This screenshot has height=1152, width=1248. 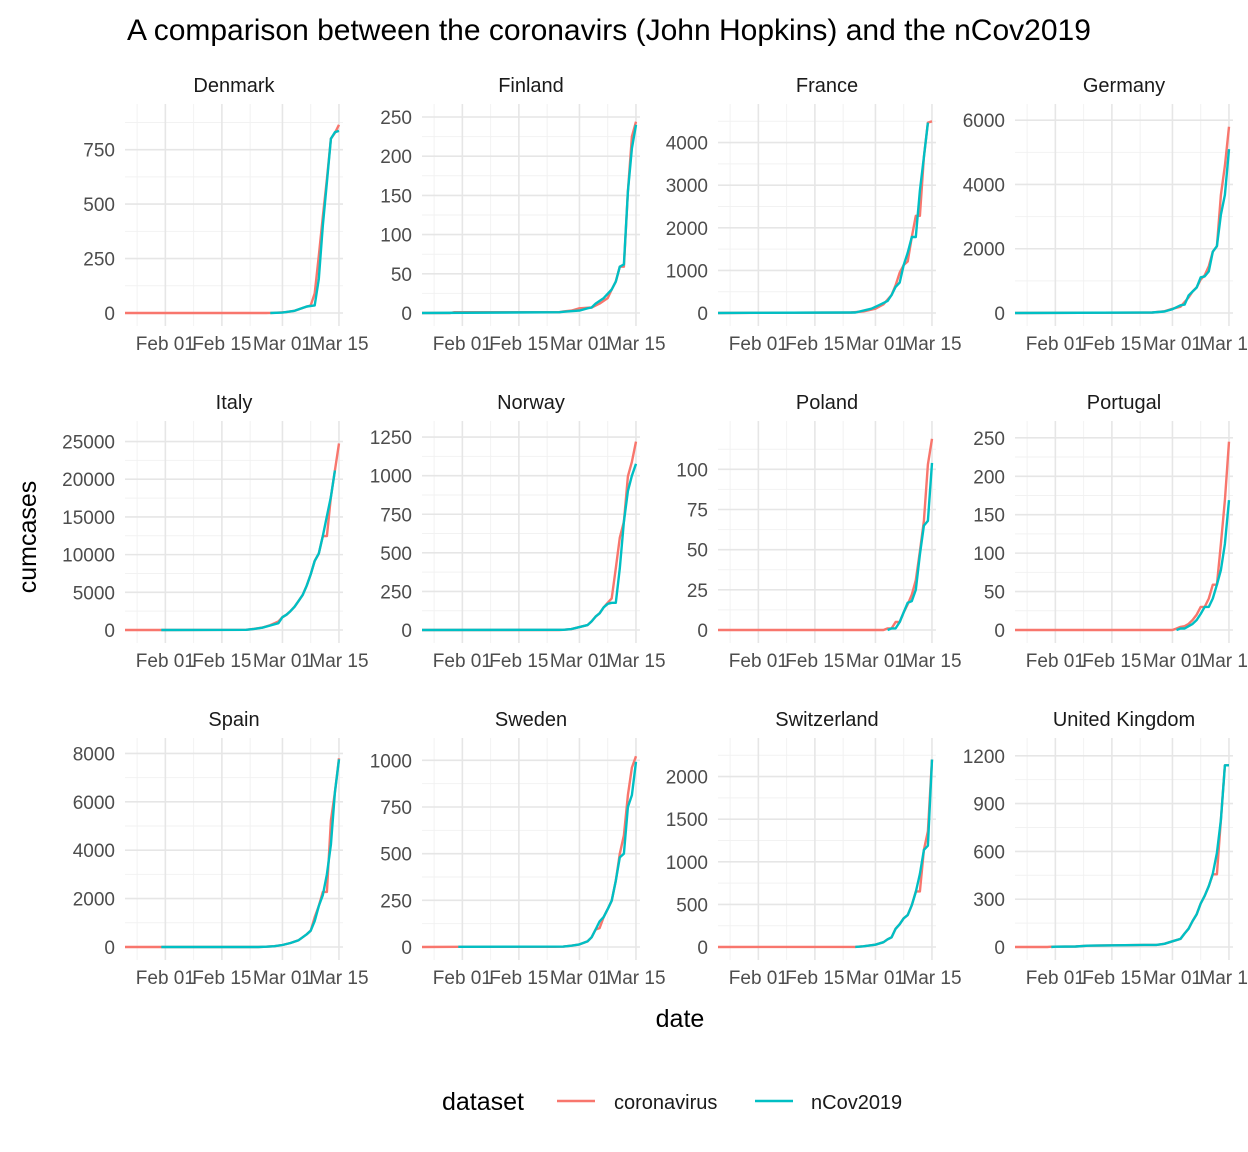 I want to click on facet-title: Spain, so click(x=233, y=720).